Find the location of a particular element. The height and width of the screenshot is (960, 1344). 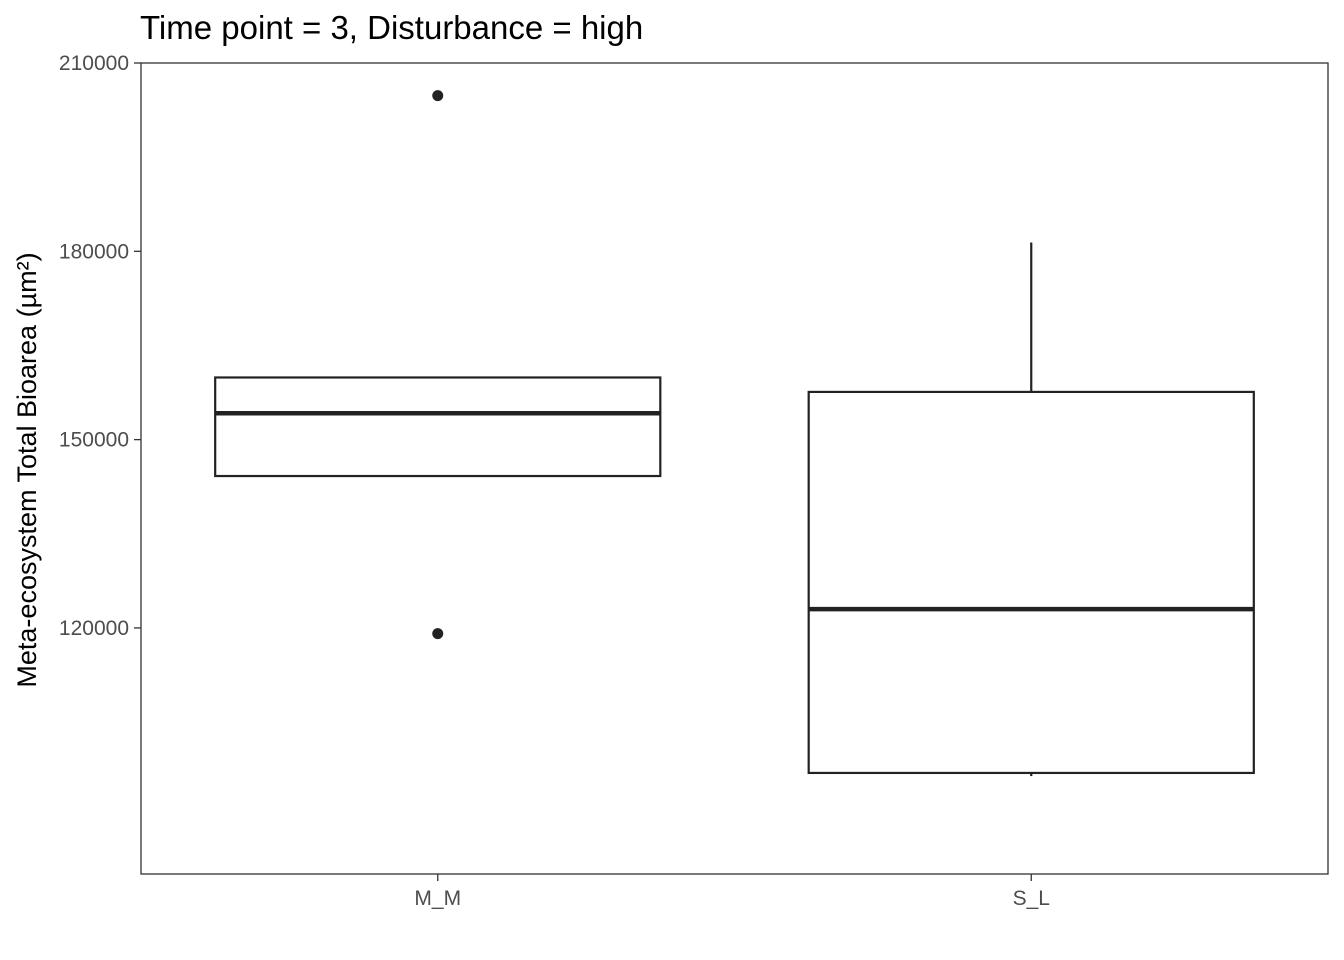

y-tick-label: 210000 is located at coordinates (94, 63).